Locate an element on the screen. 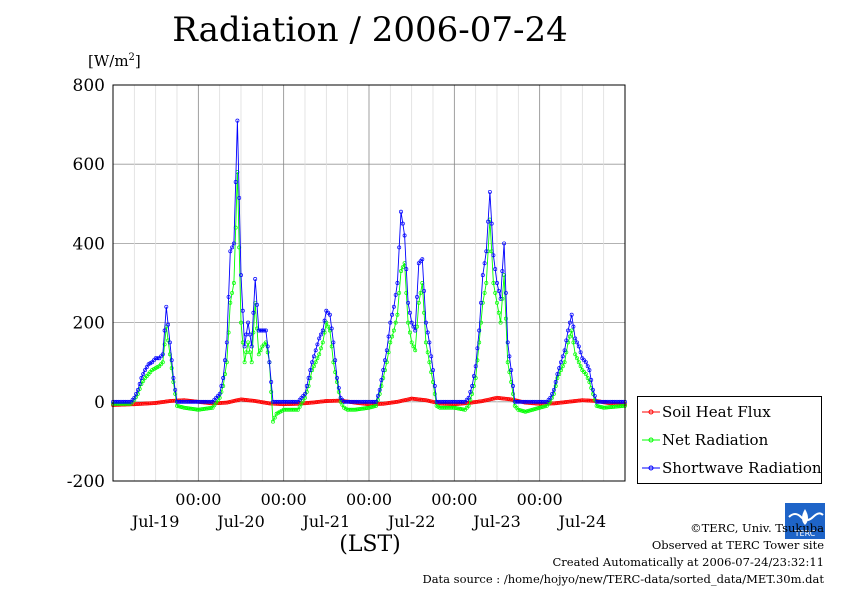  legend-label-net: Net Radiation is located at coordinates (715, 440).